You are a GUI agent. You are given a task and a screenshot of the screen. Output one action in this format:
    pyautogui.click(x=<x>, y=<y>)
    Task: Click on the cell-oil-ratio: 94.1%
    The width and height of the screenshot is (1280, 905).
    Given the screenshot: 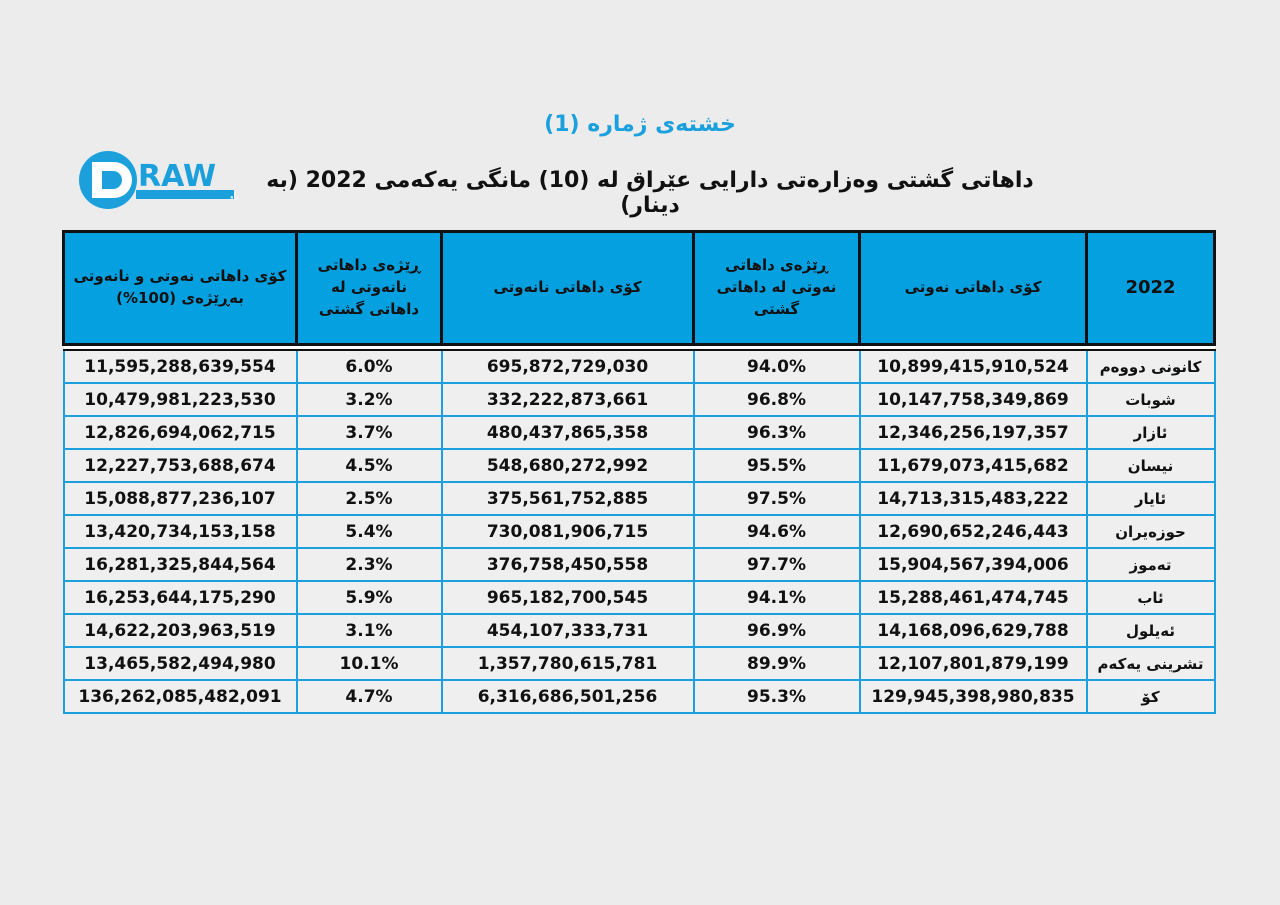 What is the action you would take?
    pyautogui.click(x=776, y=597)
    